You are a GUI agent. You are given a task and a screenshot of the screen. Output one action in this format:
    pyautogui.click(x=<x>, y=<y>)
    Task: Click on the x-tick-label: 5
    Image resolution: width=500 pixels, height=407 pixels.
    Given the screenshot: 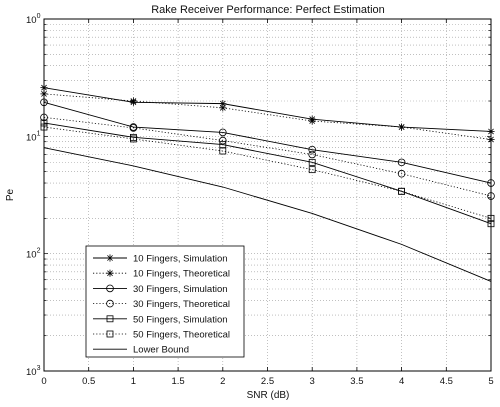 What is the action you would take?
    pyautogui.click(x=490, y=381)
    